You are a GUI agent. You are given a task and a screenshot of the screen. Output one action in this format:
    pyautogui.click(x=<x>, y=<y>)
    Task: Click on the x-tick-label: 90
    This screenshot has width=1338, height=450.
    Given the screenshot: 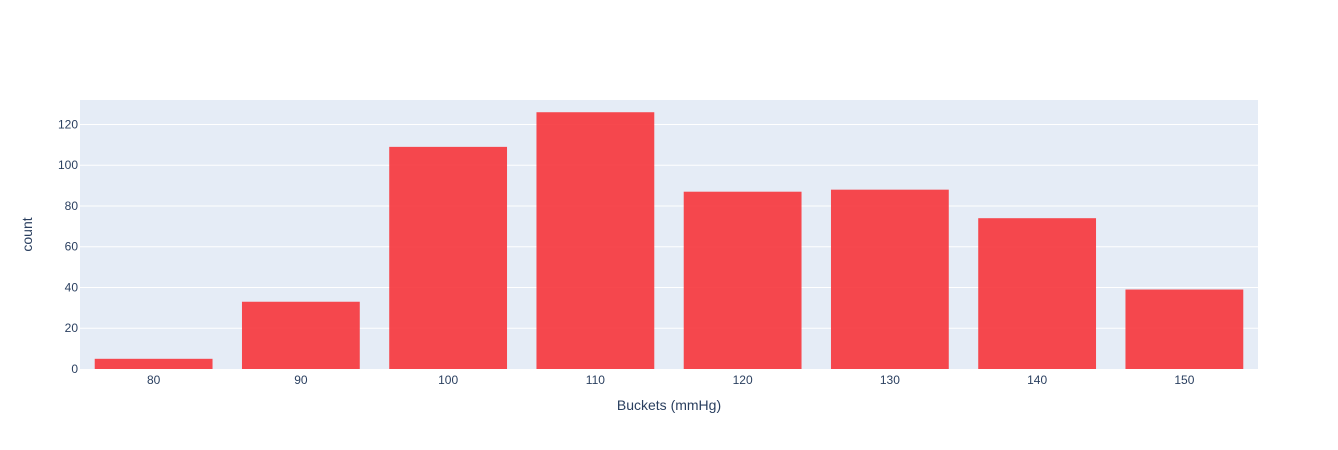 What is the action you would take?
    pyautogui.click(x=301, y=380)
    